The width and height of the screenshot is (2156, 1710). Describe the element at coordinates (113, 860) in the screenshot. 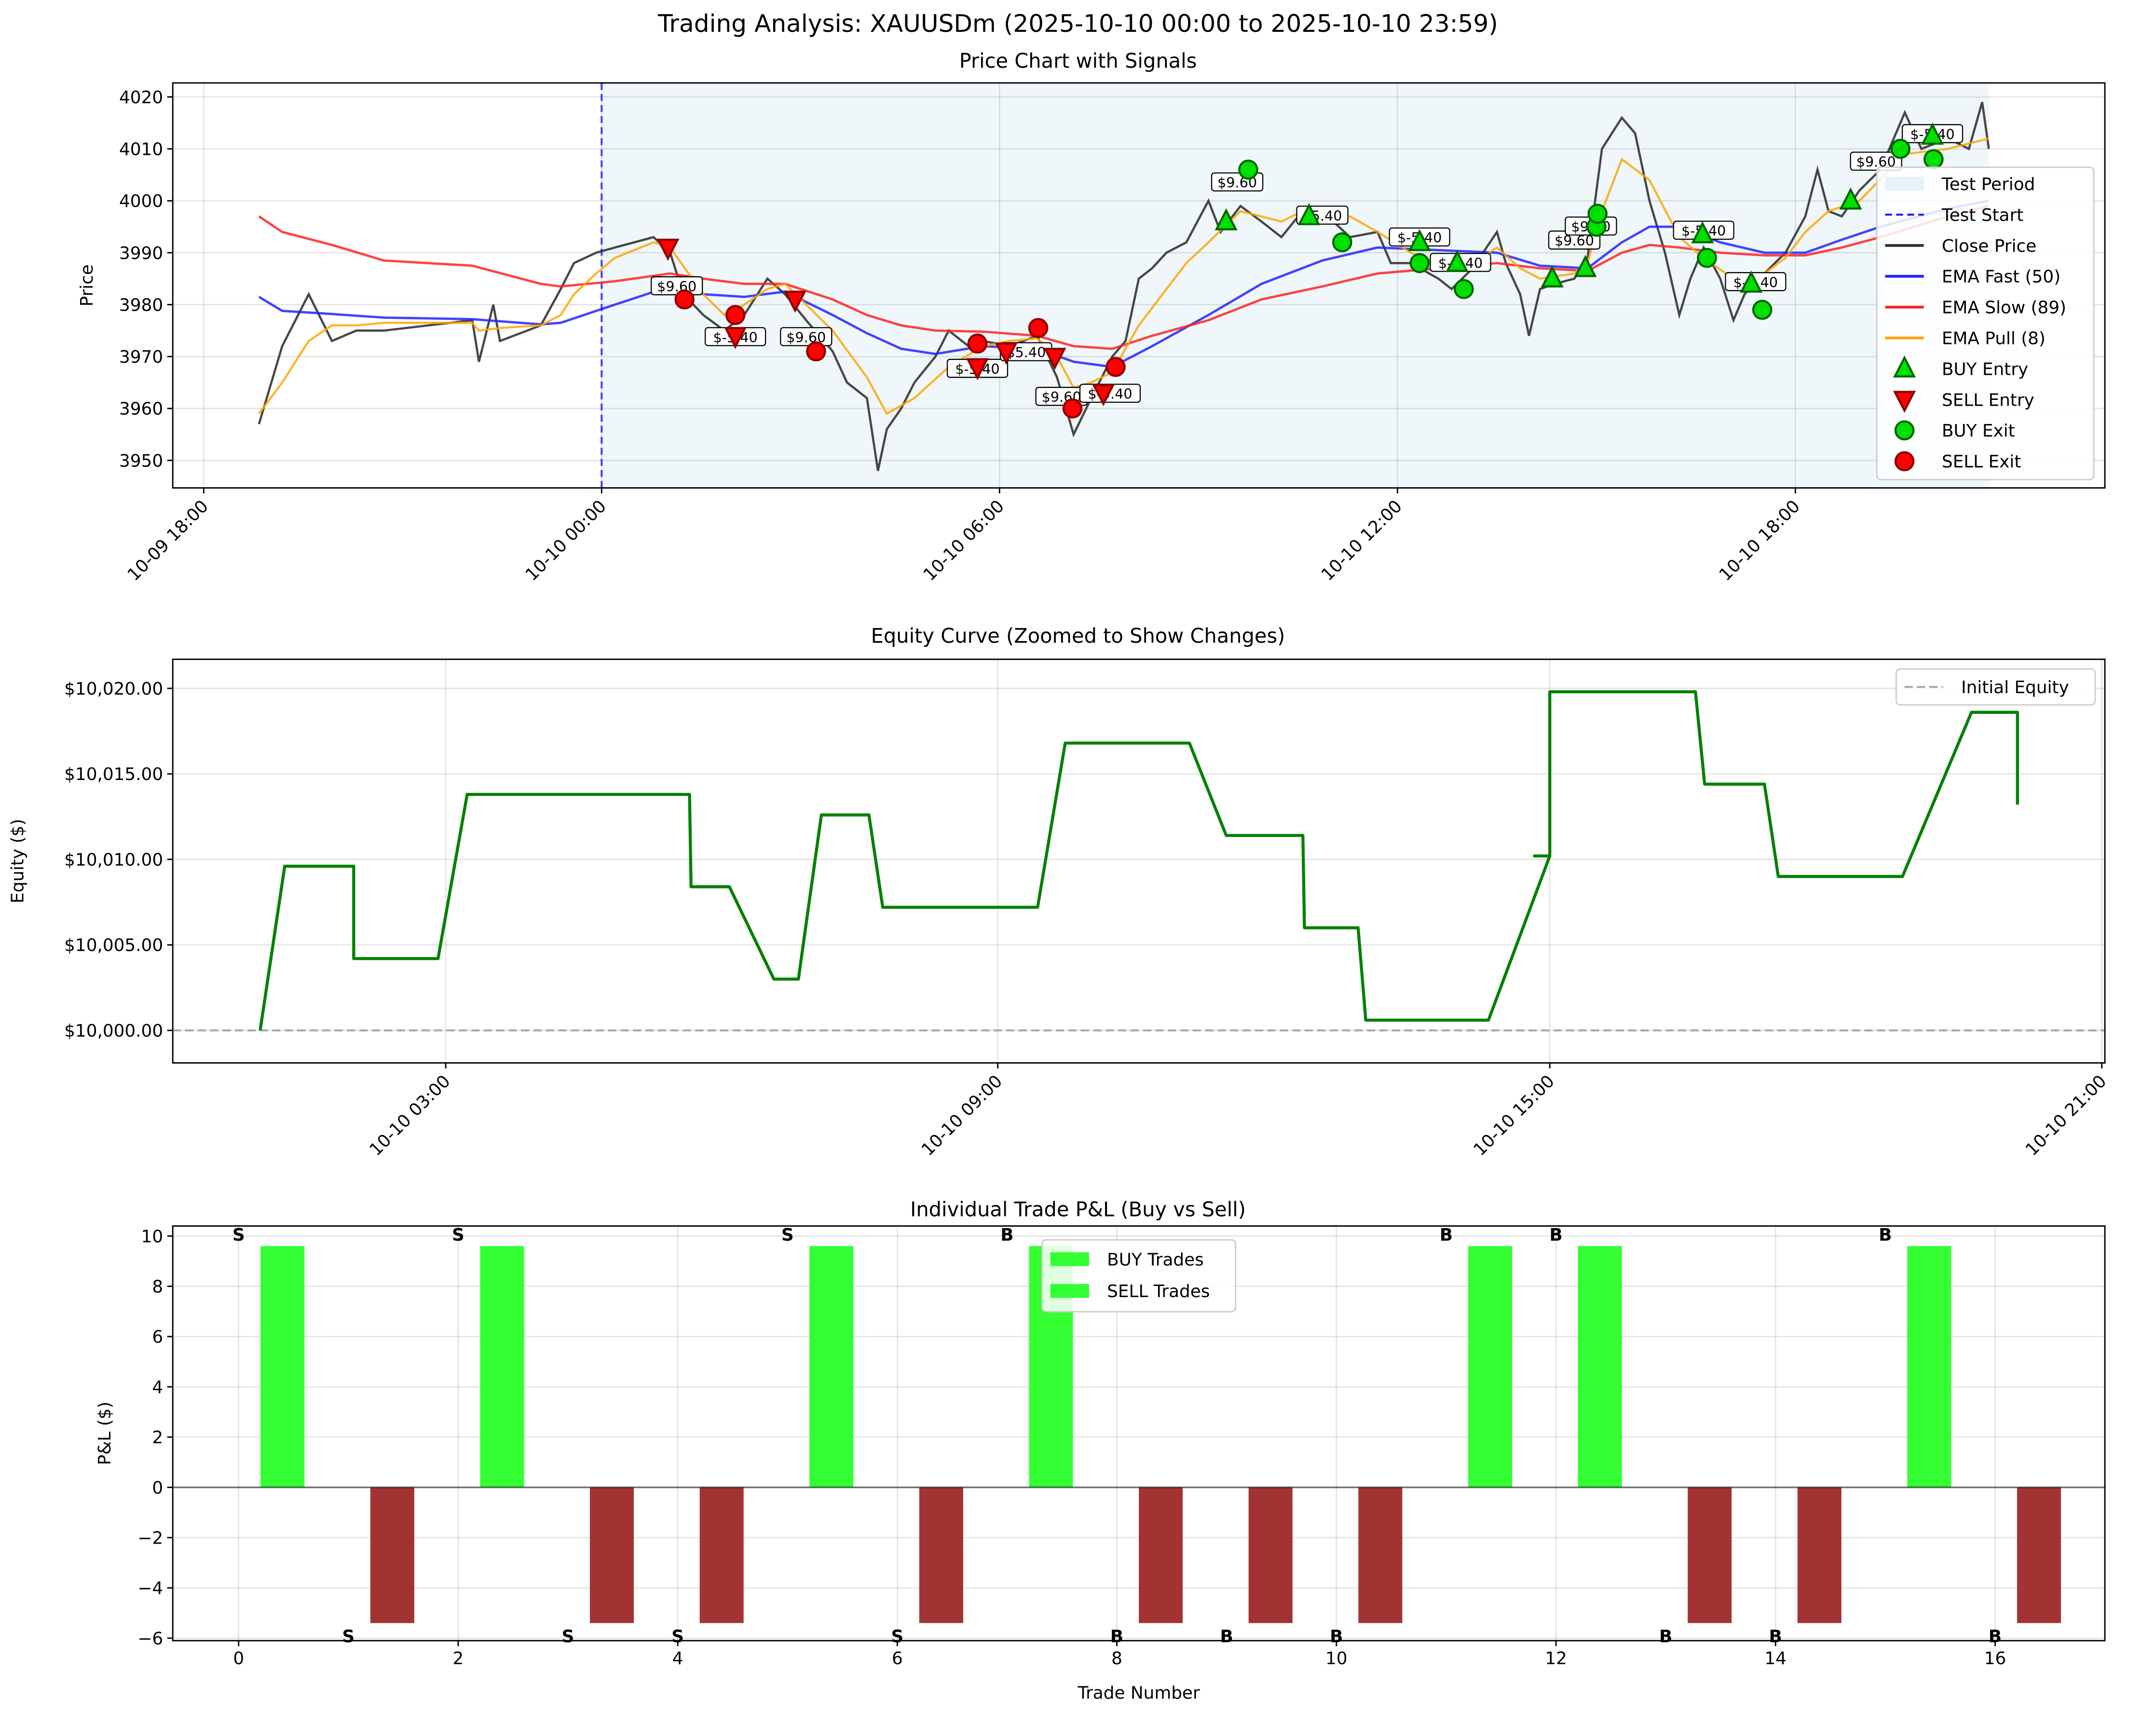

I see `tick-label-y: $10,010.00` at that location.